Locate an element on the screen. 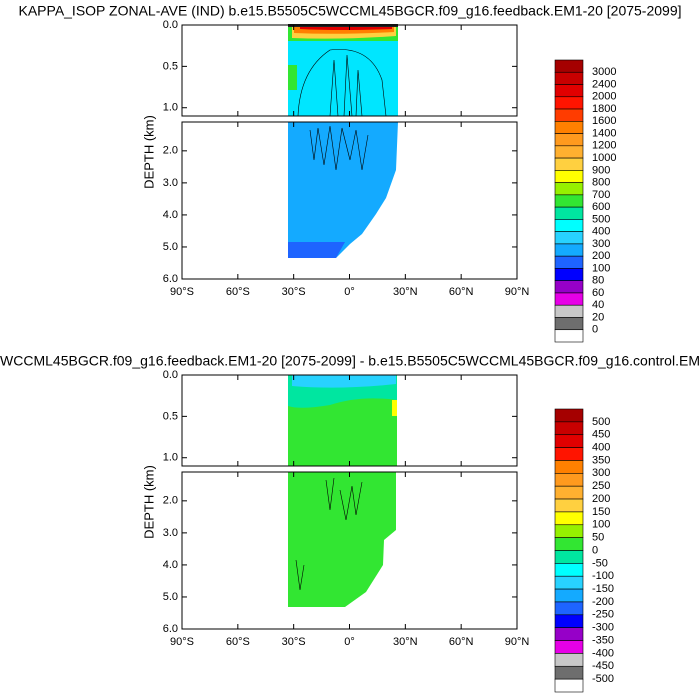  colorbar-label: 3000 is located at coordinates (604, 72).